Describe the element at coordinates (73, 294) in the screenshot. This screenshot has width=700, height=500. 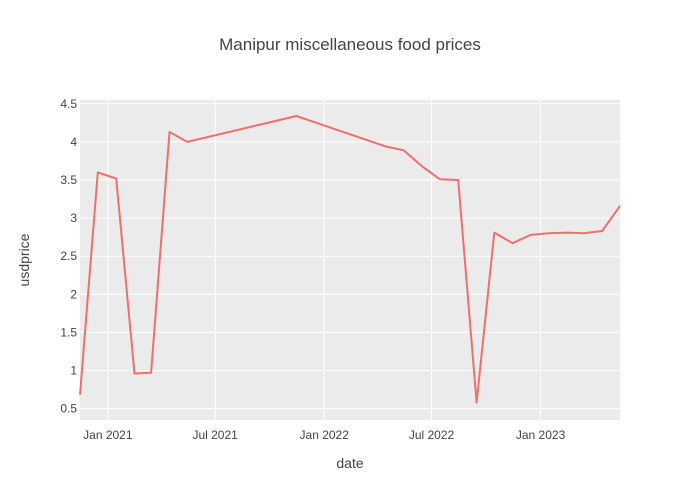
I see `y-tick-label: 2` at that location.